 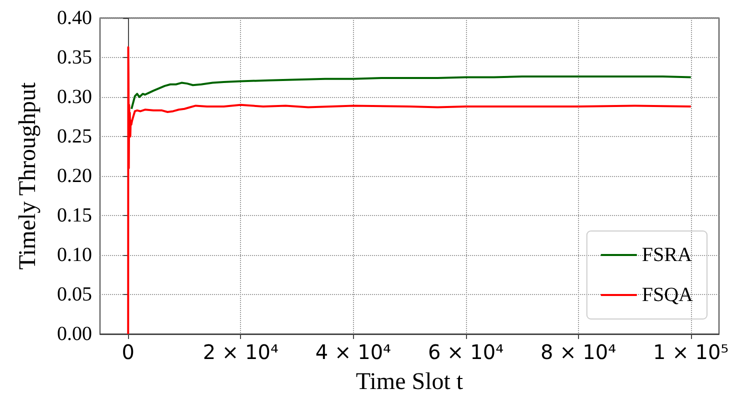 What do you see at coordinates (410, 382) in the screenshot?
I see `x-axis-title: Time Slot t` at bounding box center [410, 382].